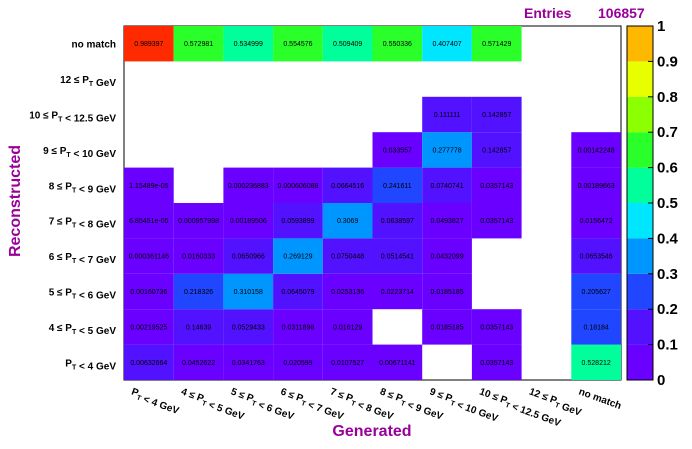 The width and height of the screenshot is (692, 449). I want to click on cell-value-label: 0.00219525, so click(148, 327).